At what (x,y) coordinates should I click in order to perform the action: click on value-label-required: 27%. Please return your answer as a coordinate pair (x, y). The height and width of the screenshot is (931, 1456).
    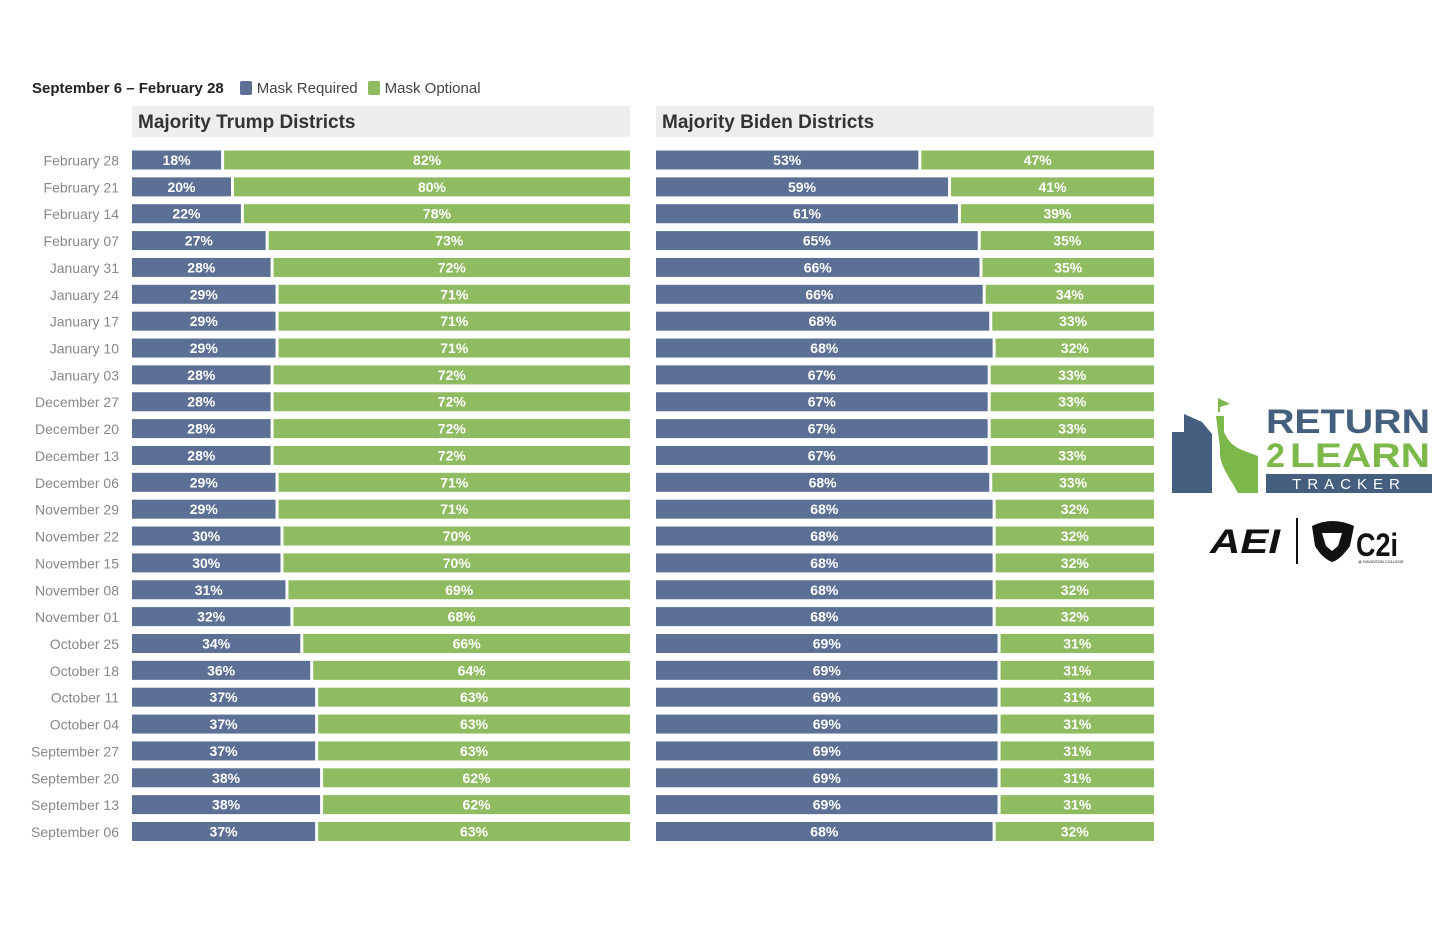
    Looking at the image, I should click on (199, 241).